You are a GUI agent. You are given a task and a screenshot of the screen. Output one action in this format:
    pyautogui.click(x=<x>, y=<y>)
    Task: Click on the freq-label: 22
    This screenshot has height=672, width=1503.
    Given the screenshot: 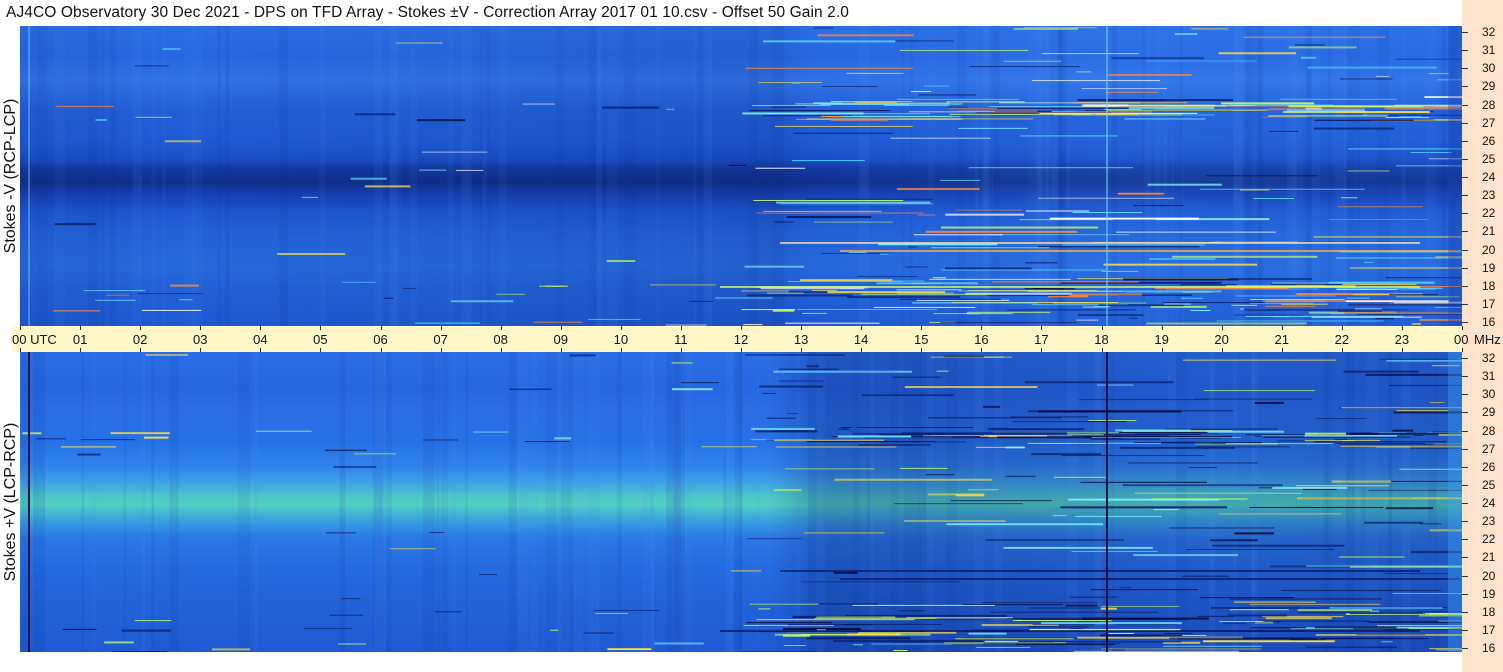 What is the action you would take?
    pyautogui.click(x=1489, y=213)
    